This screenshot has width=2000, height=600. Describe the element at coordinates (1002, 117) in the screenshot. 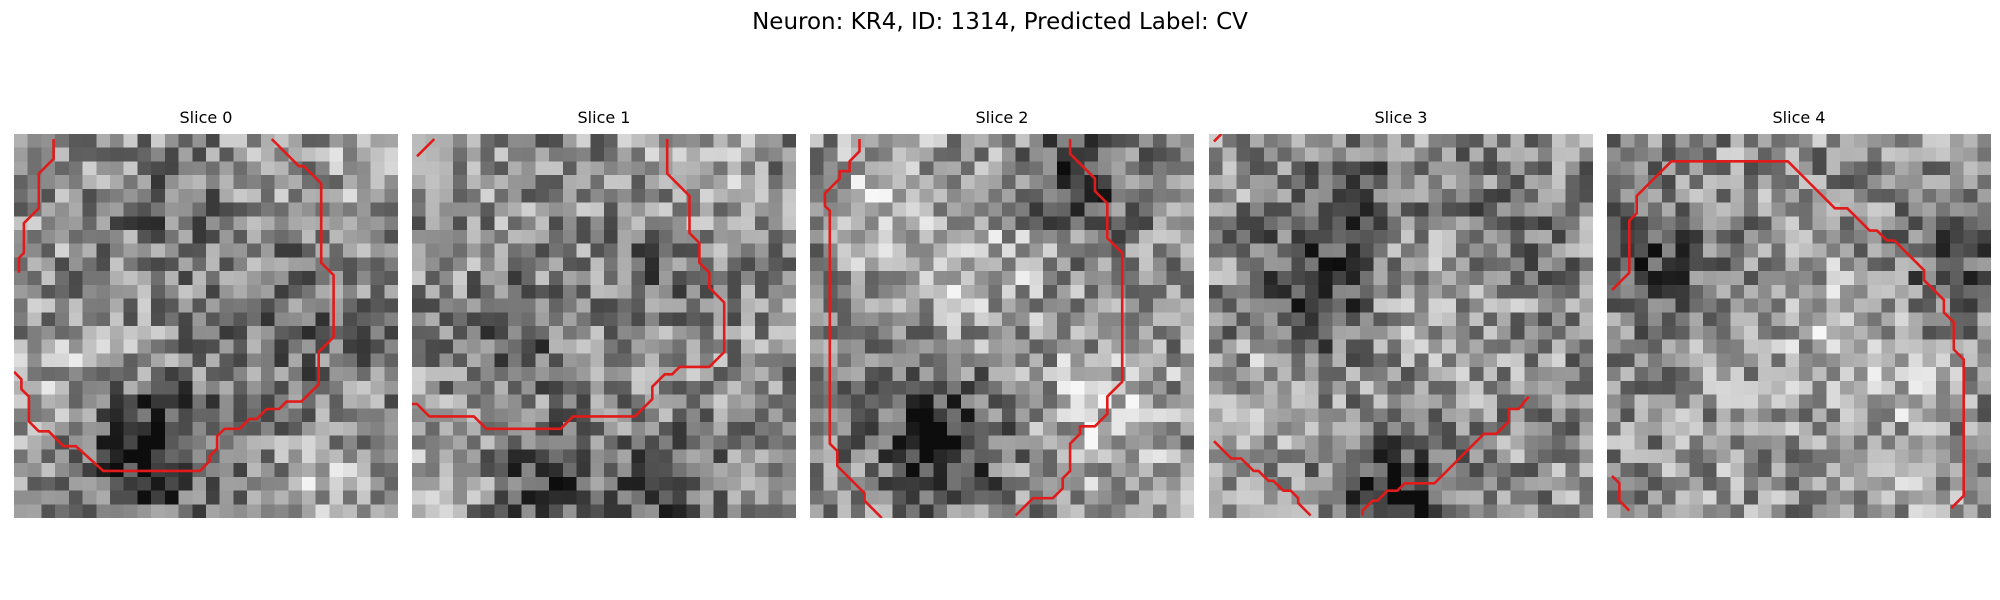

I see `slice-title: Slice 2` at that location.